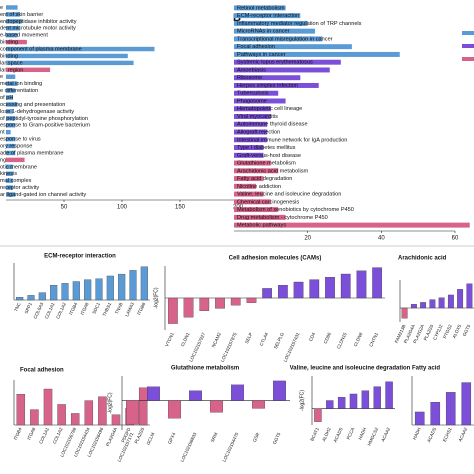 The height and width of the screenshot is (474, 474). What do you see at coordinates (467, 330) in the screenshot?
I see `category-label: GGT5` at bounding box center [467, 330].